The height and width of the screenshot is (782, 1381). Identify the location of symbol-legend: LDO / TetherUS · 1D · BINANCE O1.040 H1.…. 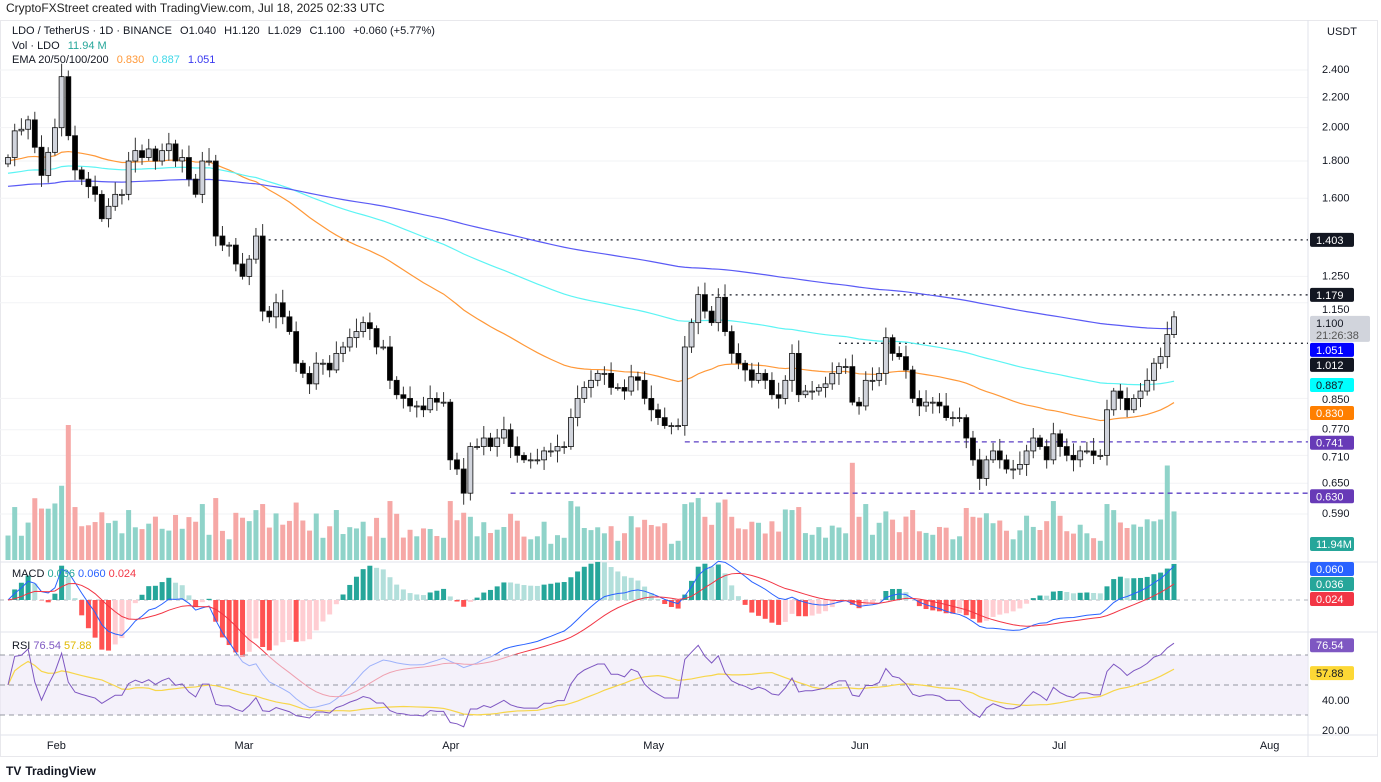
(226, 31).